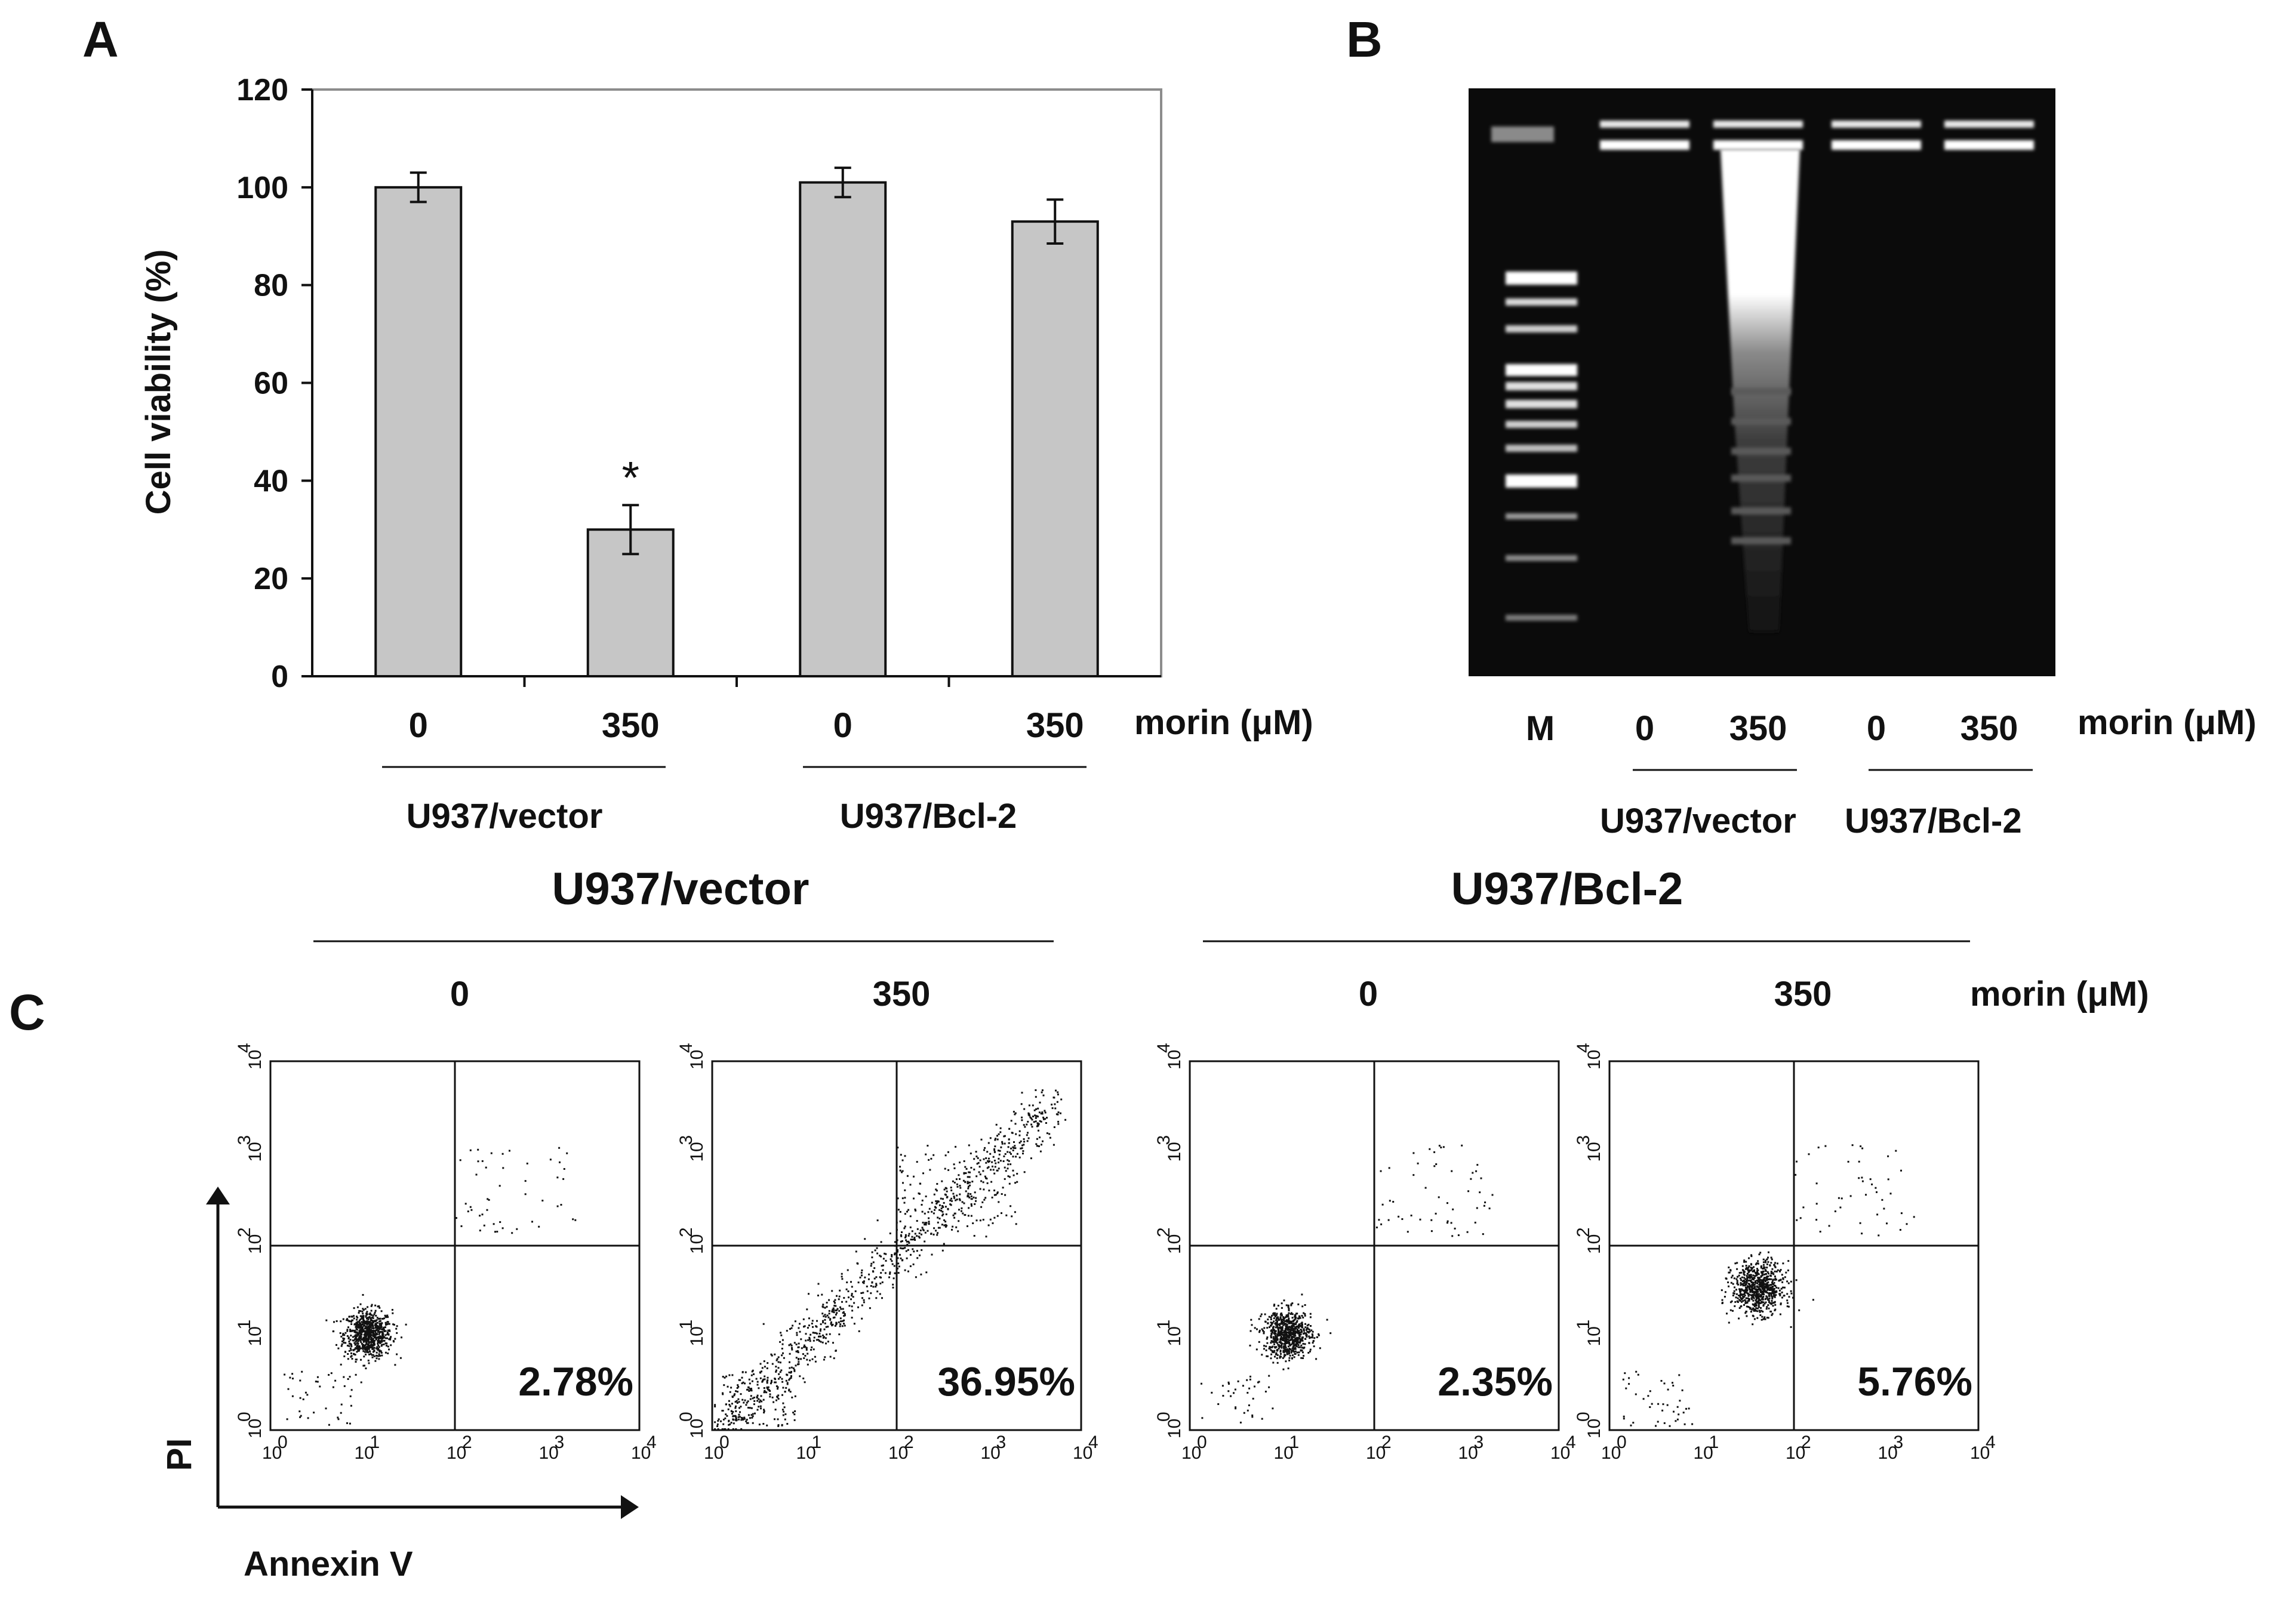 The width and height of the screenshot is (2296, 1599). I want to click on x-category-labels: 0 350 0 350, so click(746, 725).